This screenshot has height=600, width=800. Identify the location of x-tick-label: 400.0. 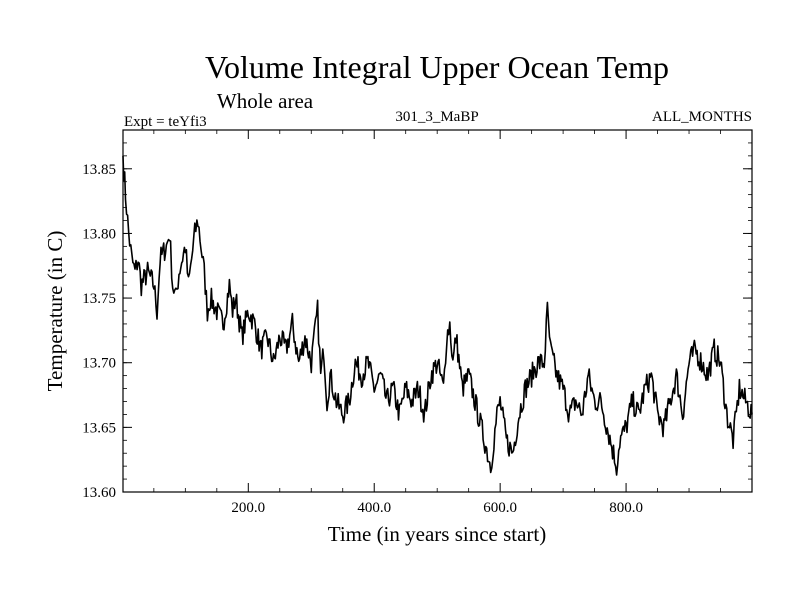
(374, 508).